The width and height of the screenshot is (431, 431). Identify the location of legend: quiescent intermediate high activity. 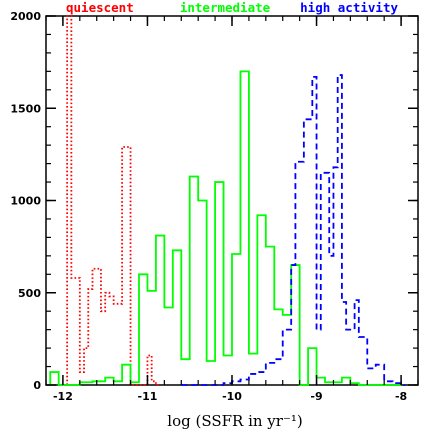
(232, 7).